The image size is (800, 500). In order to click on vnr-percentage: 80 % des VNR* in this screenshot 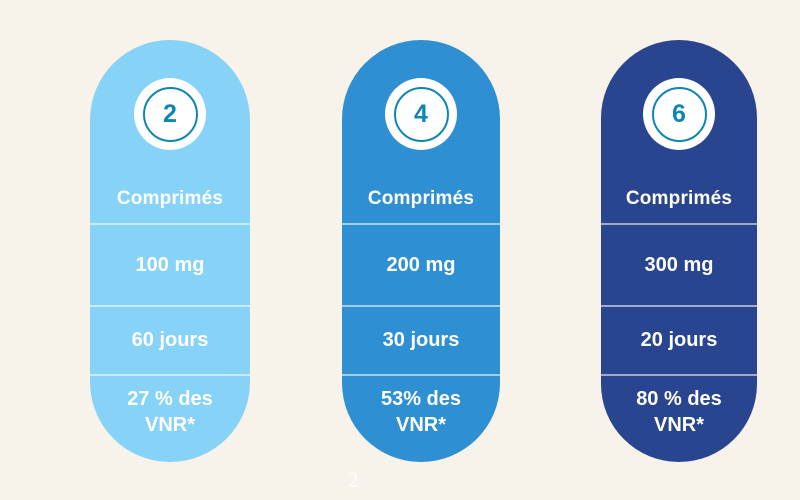, I will do `click(679, 418)`.